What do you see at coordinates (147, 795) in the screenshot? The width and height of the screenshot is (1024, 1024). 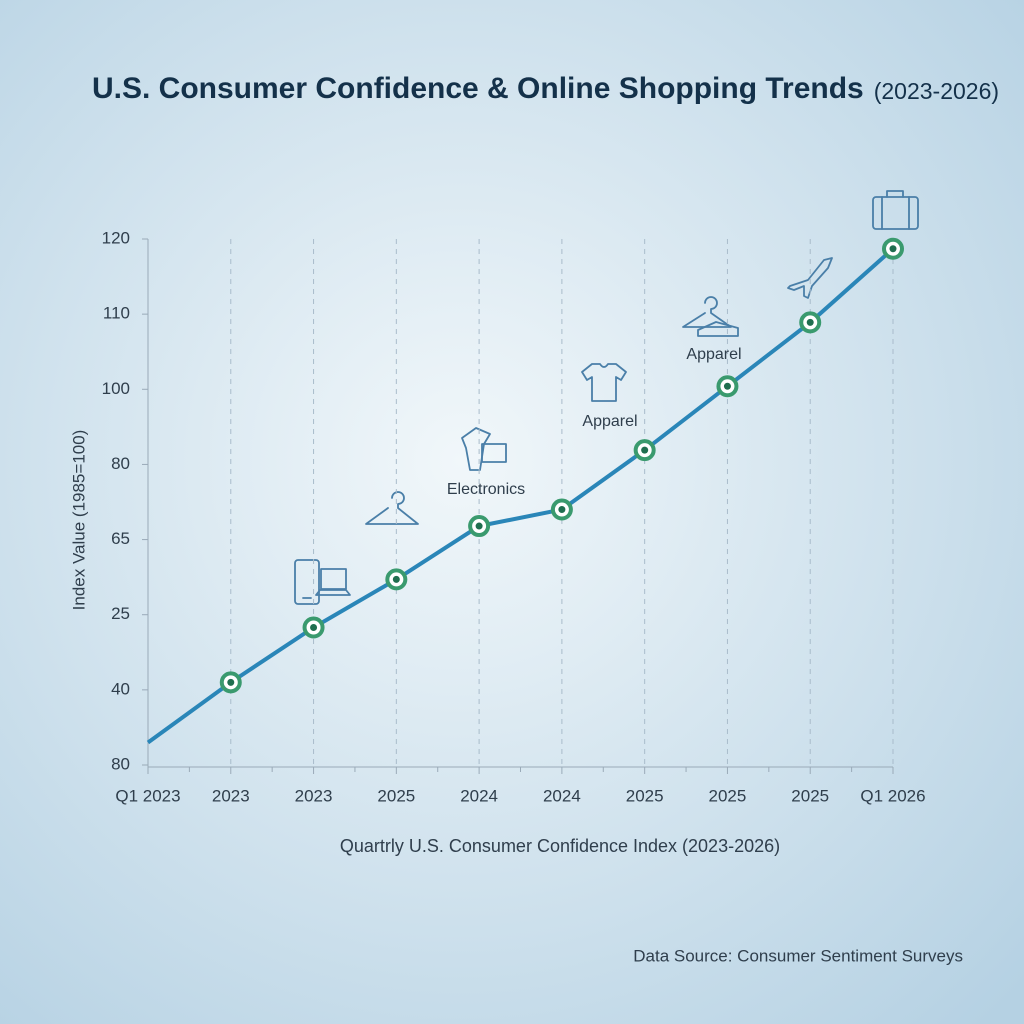 I see `x-tick-label: Q1 2023` at bounding box center [147, 795].